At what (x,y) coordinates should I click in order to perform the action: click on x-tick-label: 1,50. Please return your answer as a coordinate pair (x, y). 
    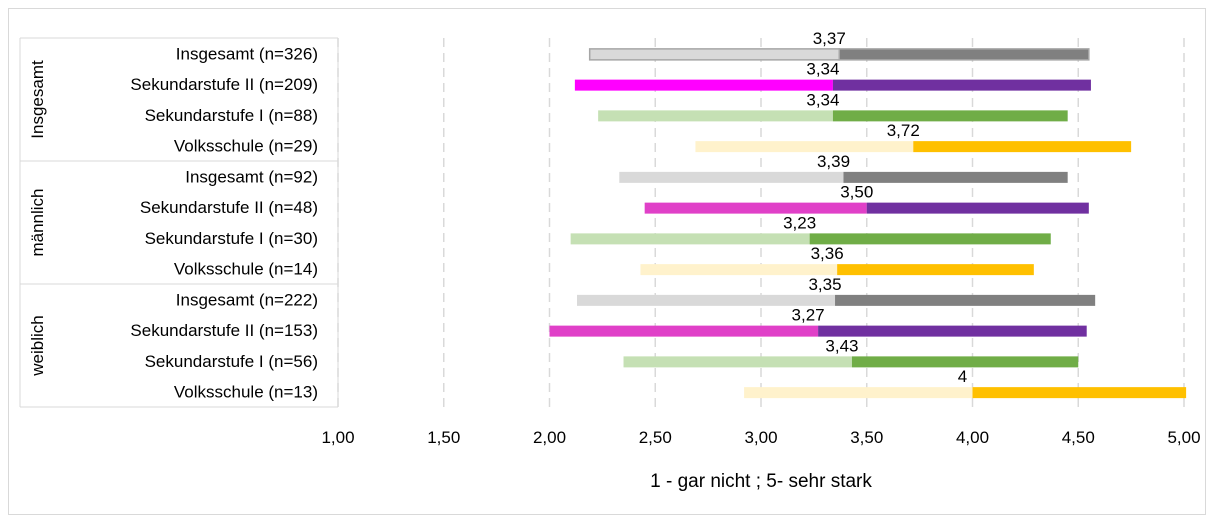
    Looking at the image, I should click on (443, 437).